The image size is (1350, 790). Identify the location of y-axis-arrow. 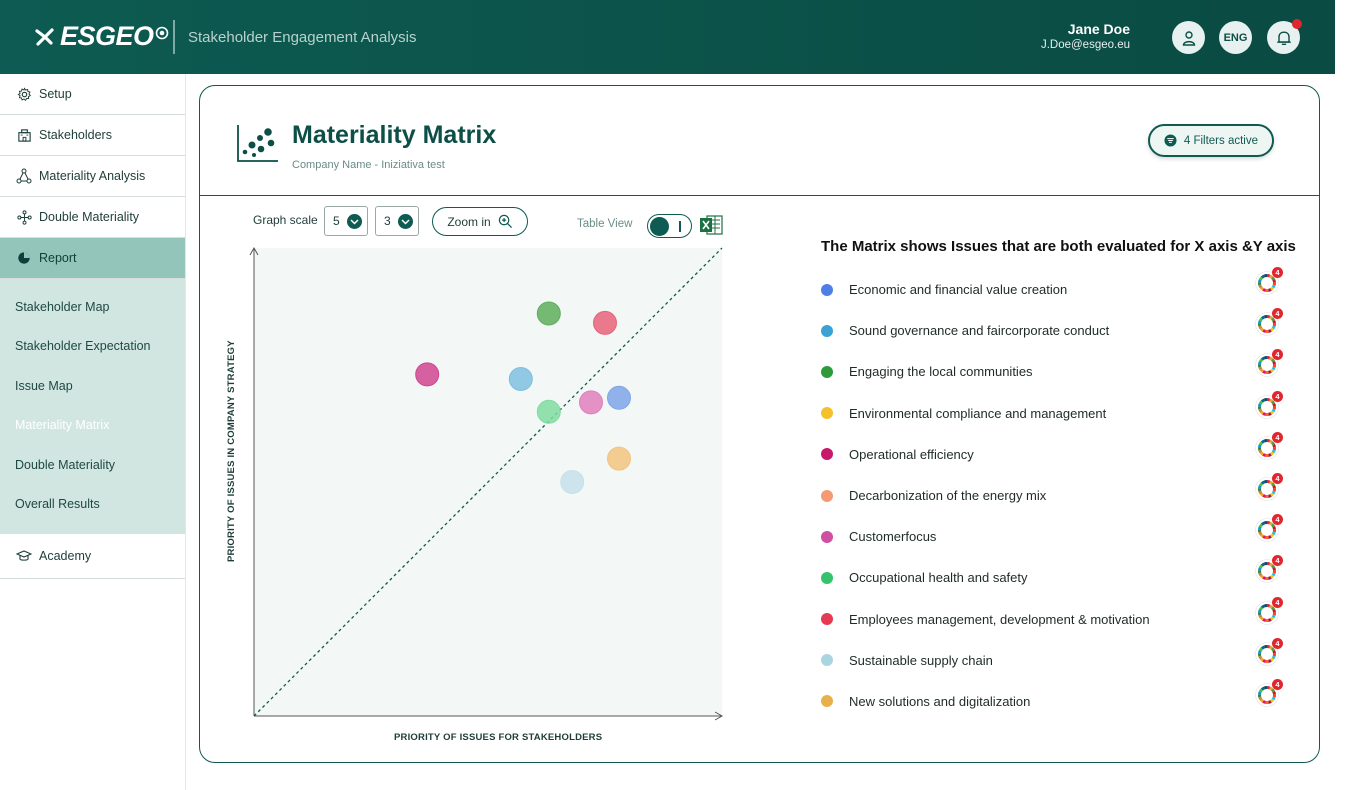
(254, 251).